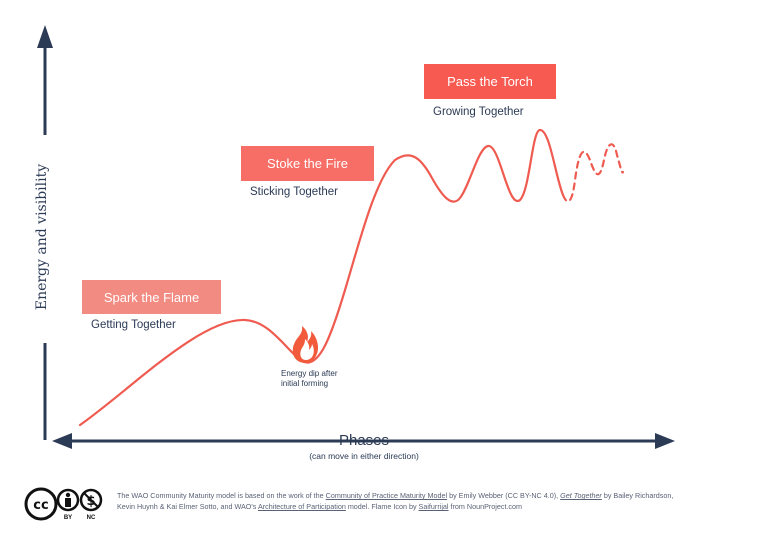  I want to click on link-saifurrijal: Saifurrijal, so click(433, 506).